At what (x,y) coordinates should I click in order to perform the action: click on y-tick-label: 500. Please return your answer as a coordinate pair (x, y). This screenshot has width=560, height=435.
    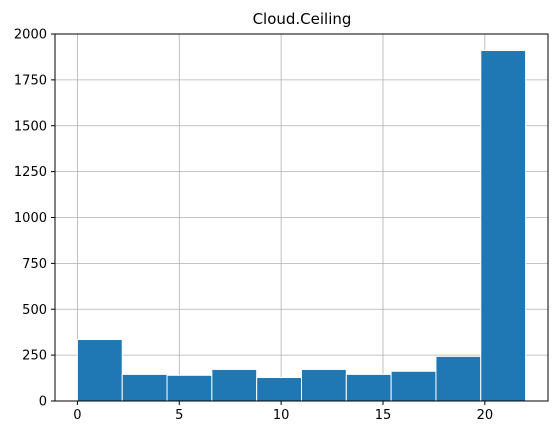
    Looking at the image, I should click on (34, 310).